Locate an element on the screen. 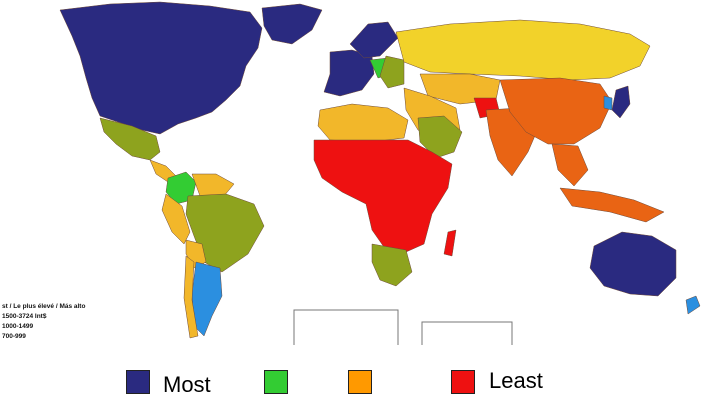 The height and width of the screenshot is (403, 720). map-legend-row: 700-999 is located at coordinates (14, 336).